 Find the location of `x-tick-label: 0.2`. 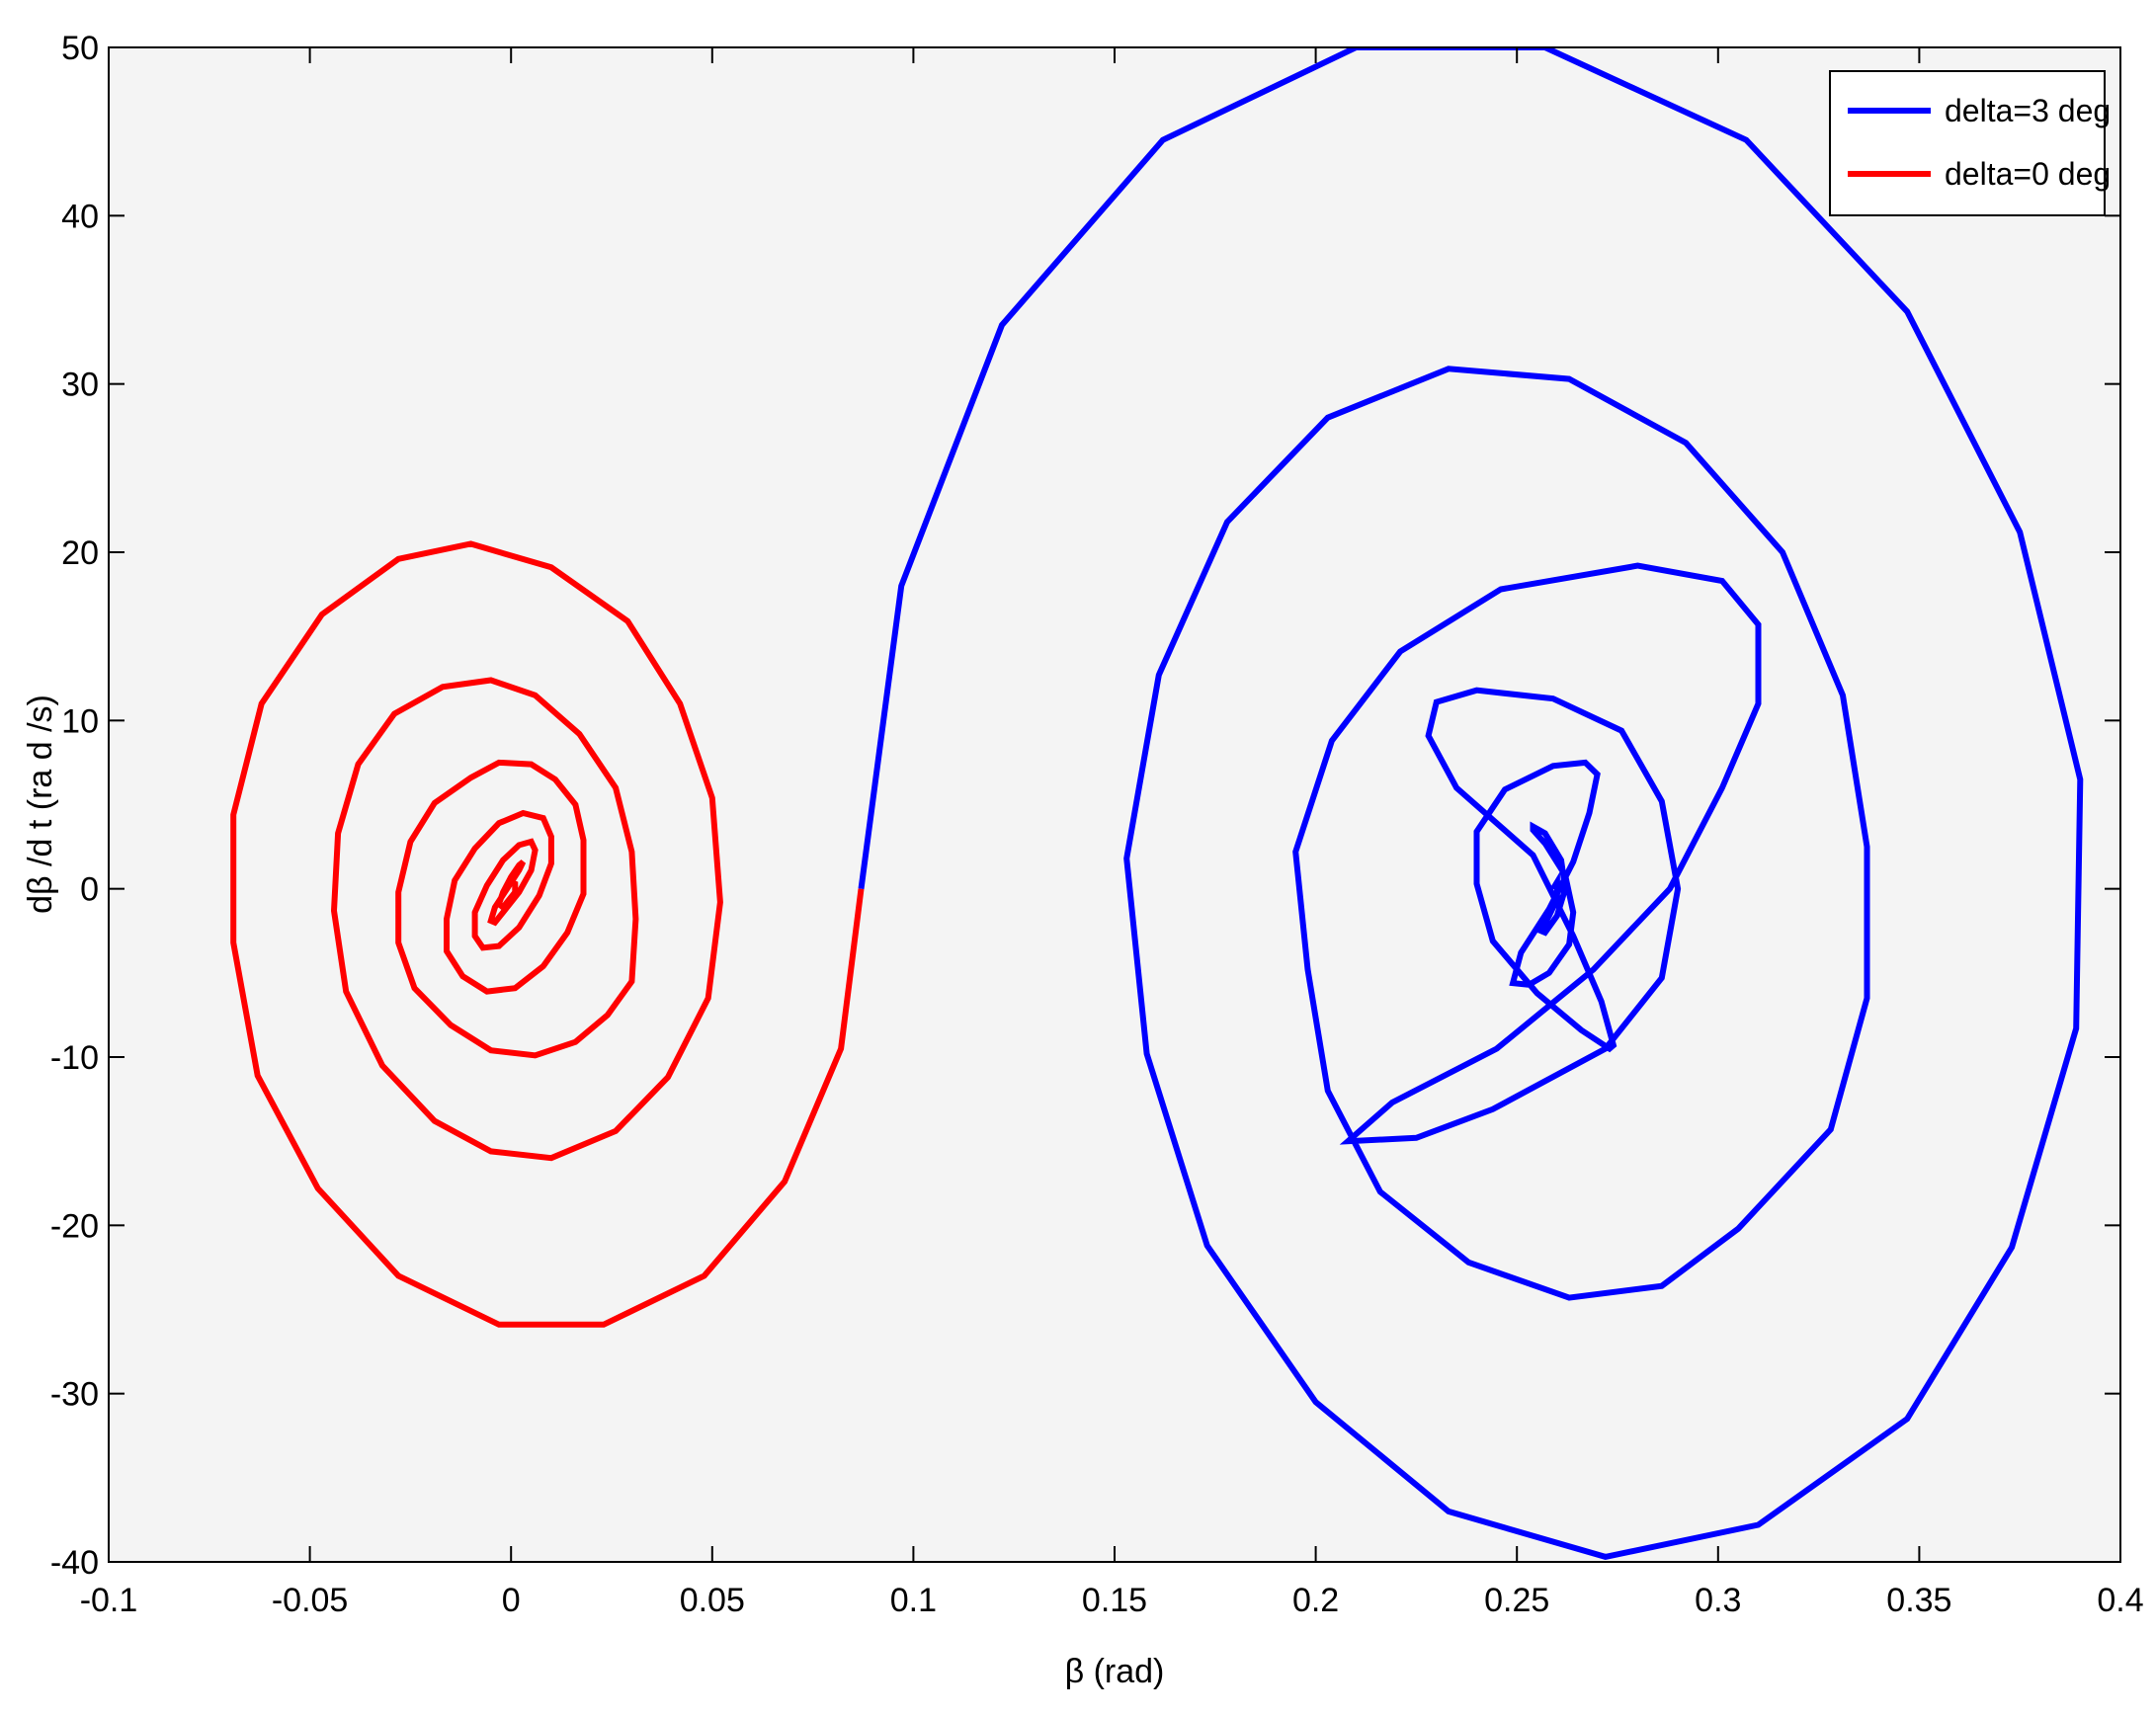

x-tick-label: 0.2 is located at coordinates (1315, 1600).